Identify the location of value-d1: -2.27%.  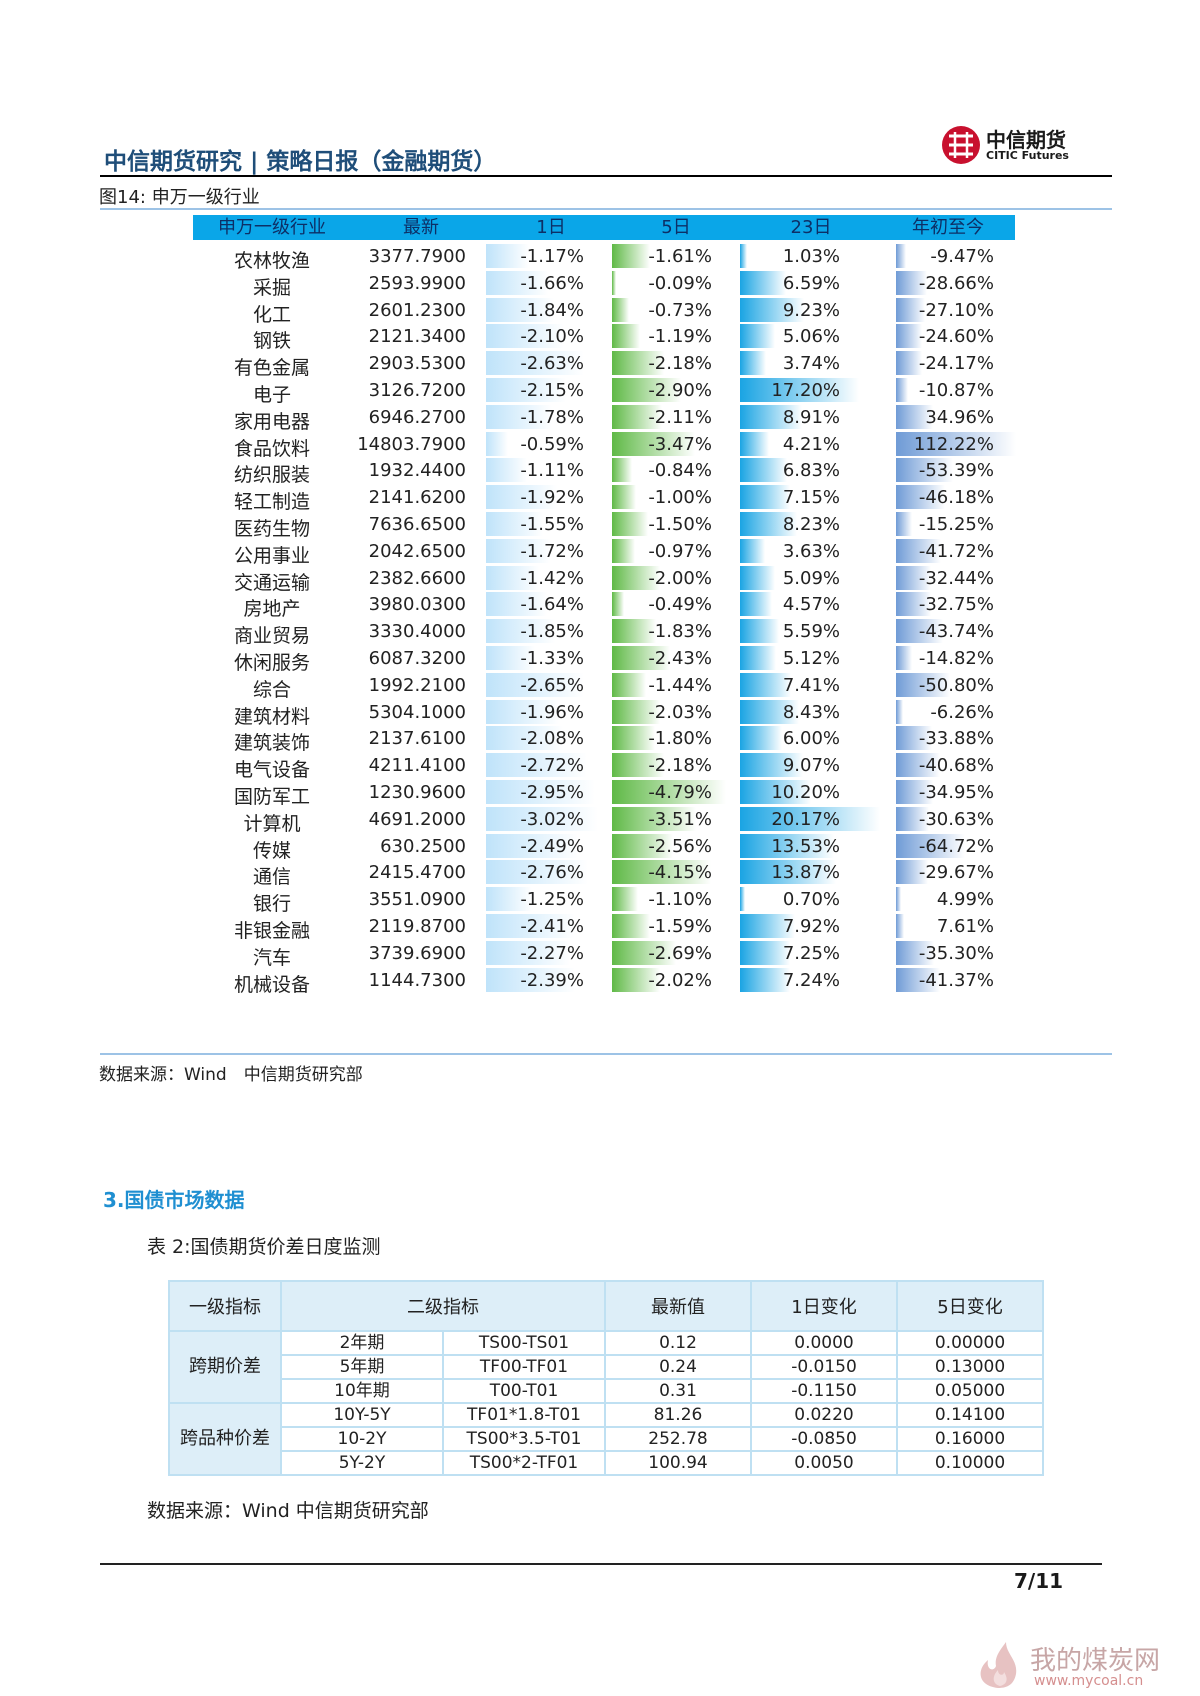
(552, 953).